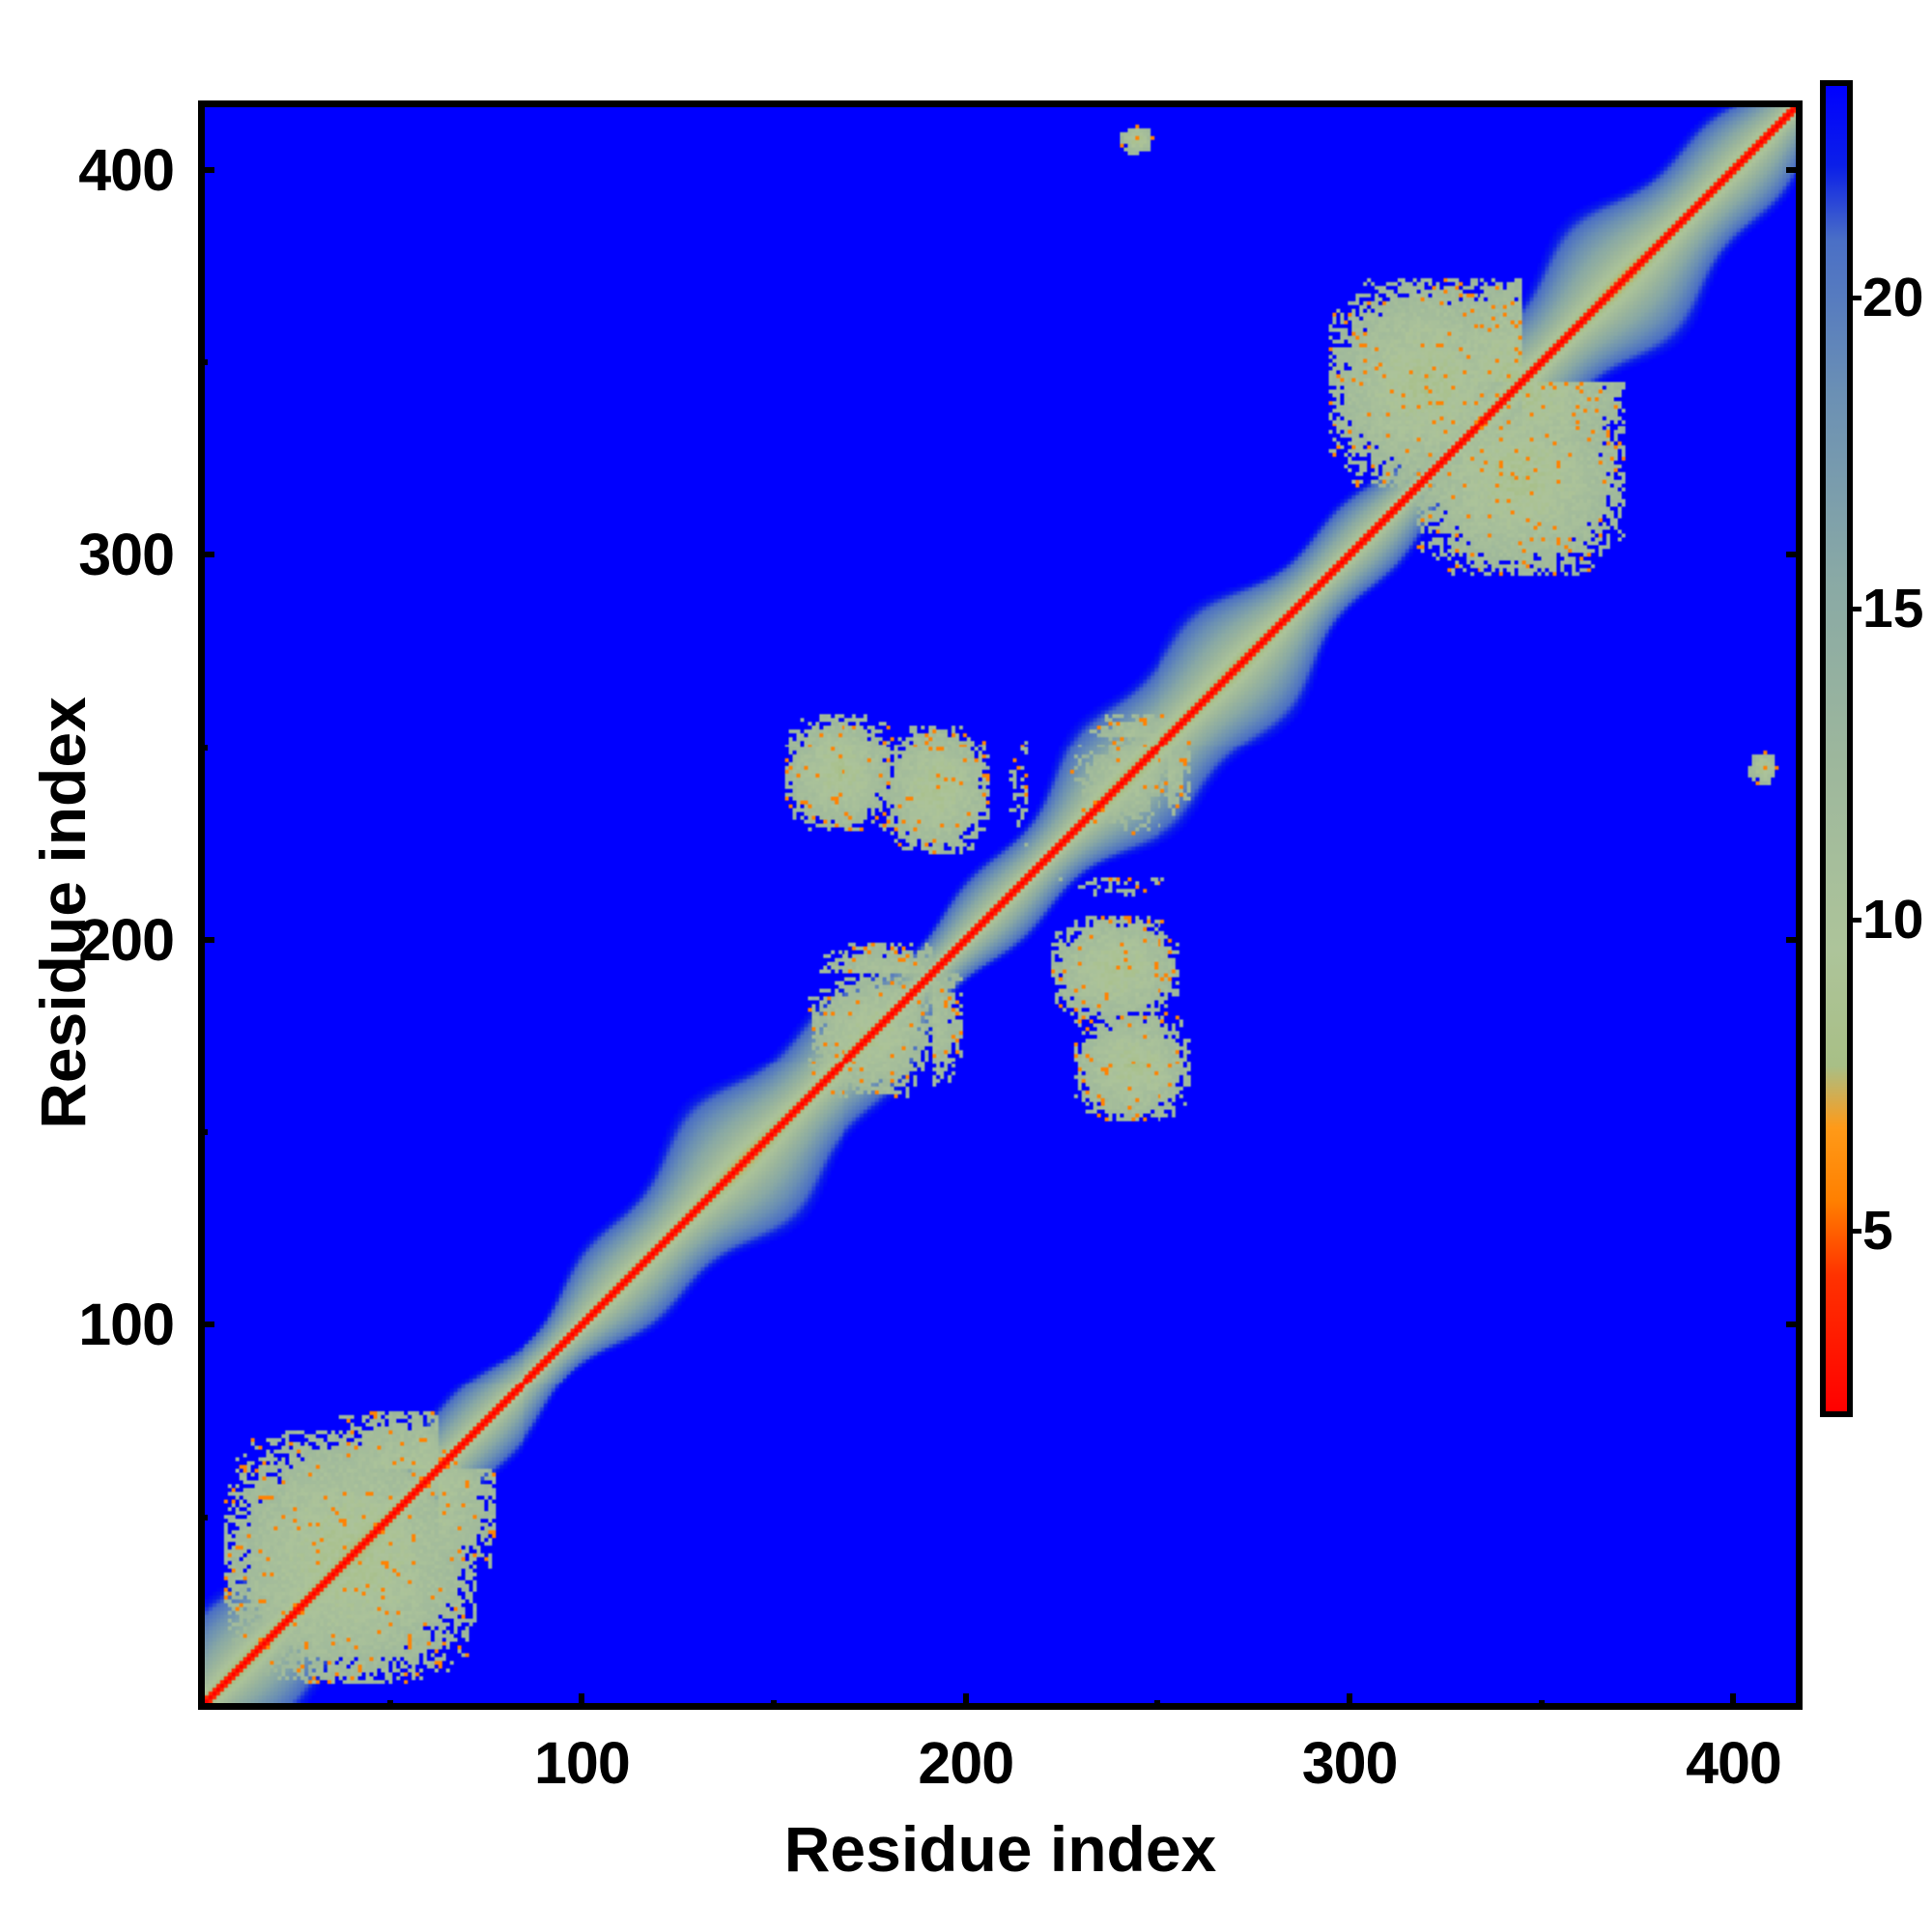  What do you see at coordinates (1893, 920) in the screenshot?
I see `colorbar-tick-label: 10` at bounding box center [1893, 920].